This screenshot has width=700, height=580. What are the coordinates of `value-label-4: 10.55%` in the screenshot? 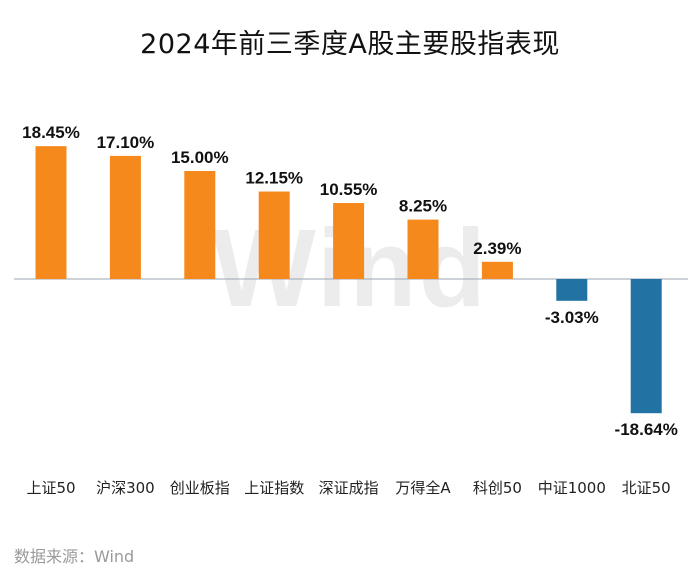 It's located at (349, 189).